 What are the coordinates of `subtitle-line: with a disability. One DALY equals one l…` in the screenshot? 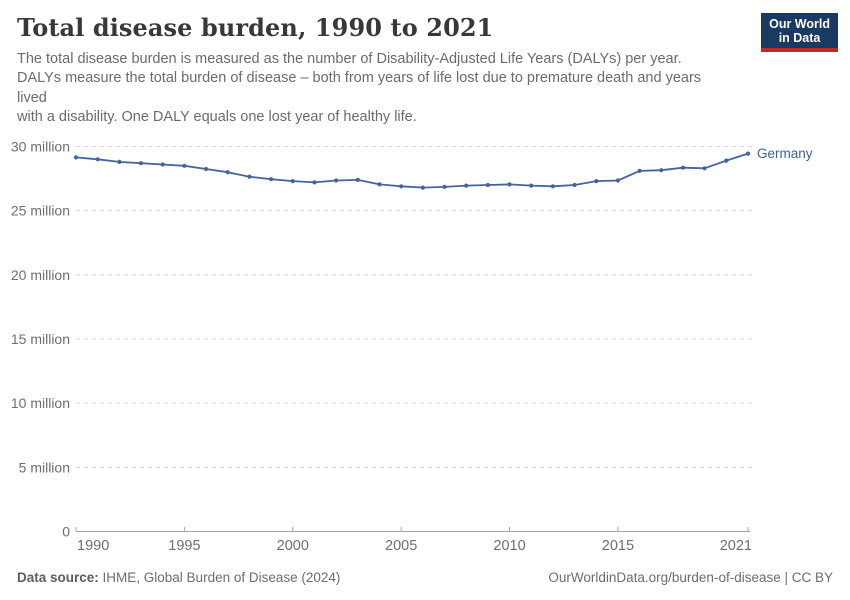 It's located at (217, 117).